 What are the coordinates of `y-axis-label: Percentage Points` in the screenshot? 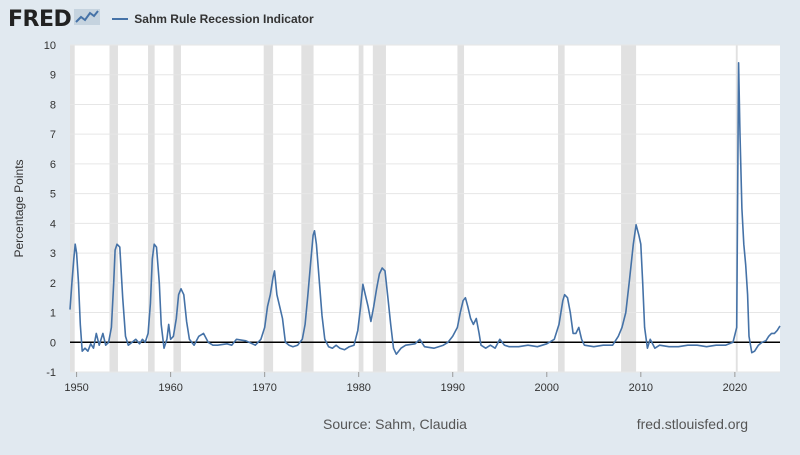 It's located at (19, 208).